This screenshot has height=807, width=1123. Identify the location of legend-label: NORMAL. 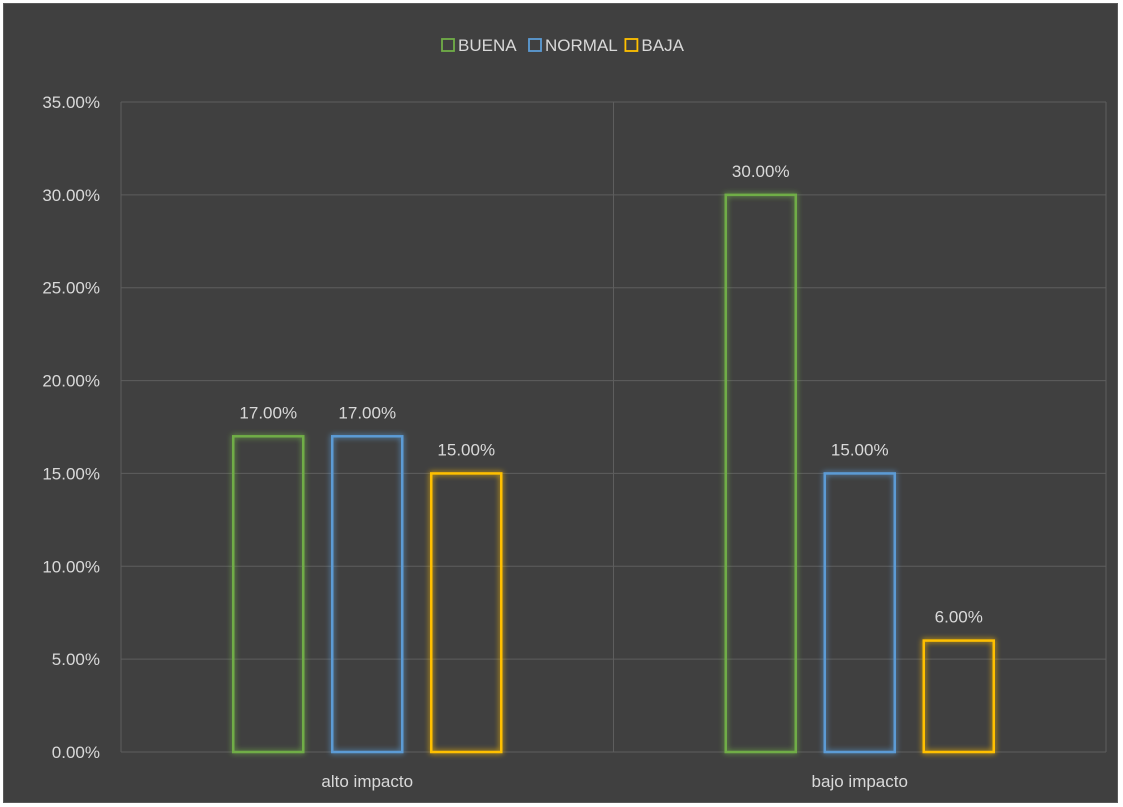
(581, 45).